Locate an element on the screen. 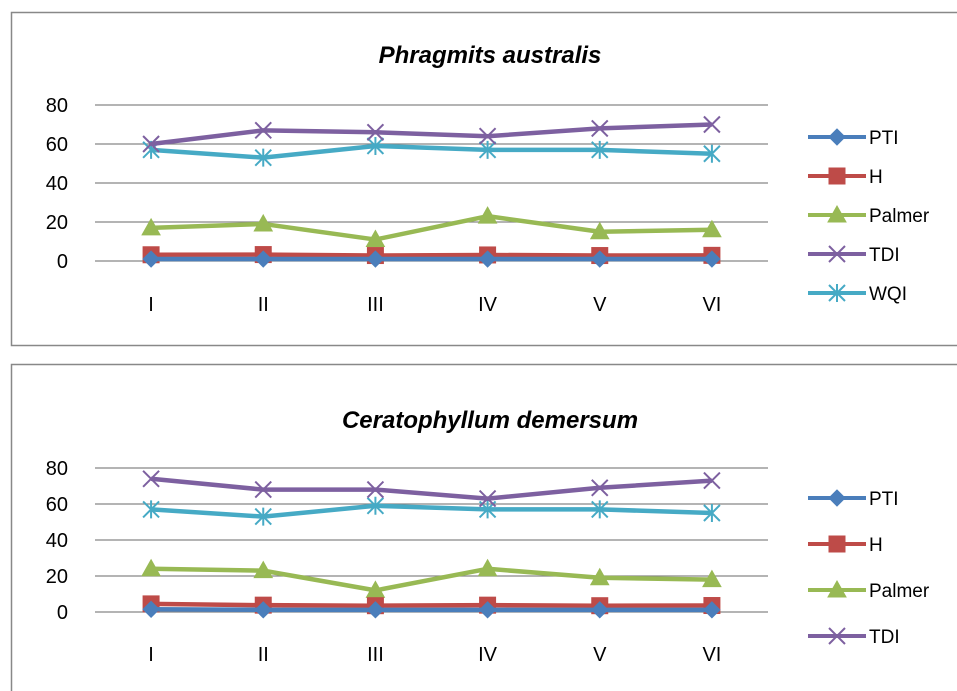 This screenshot has width=957, height=691. series-line-pti is located at coordinates (431, 610).